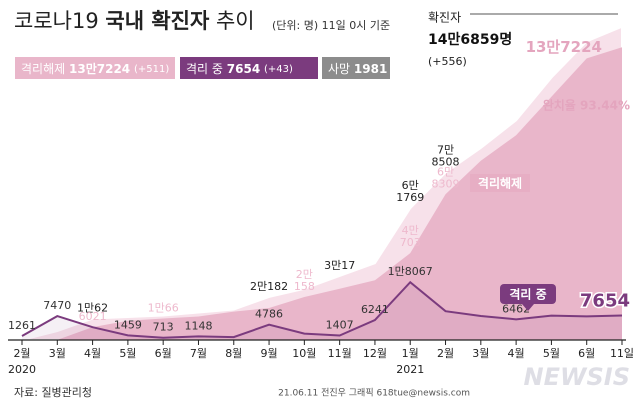  I want to click on title-part: 추이, so click(235, 21).